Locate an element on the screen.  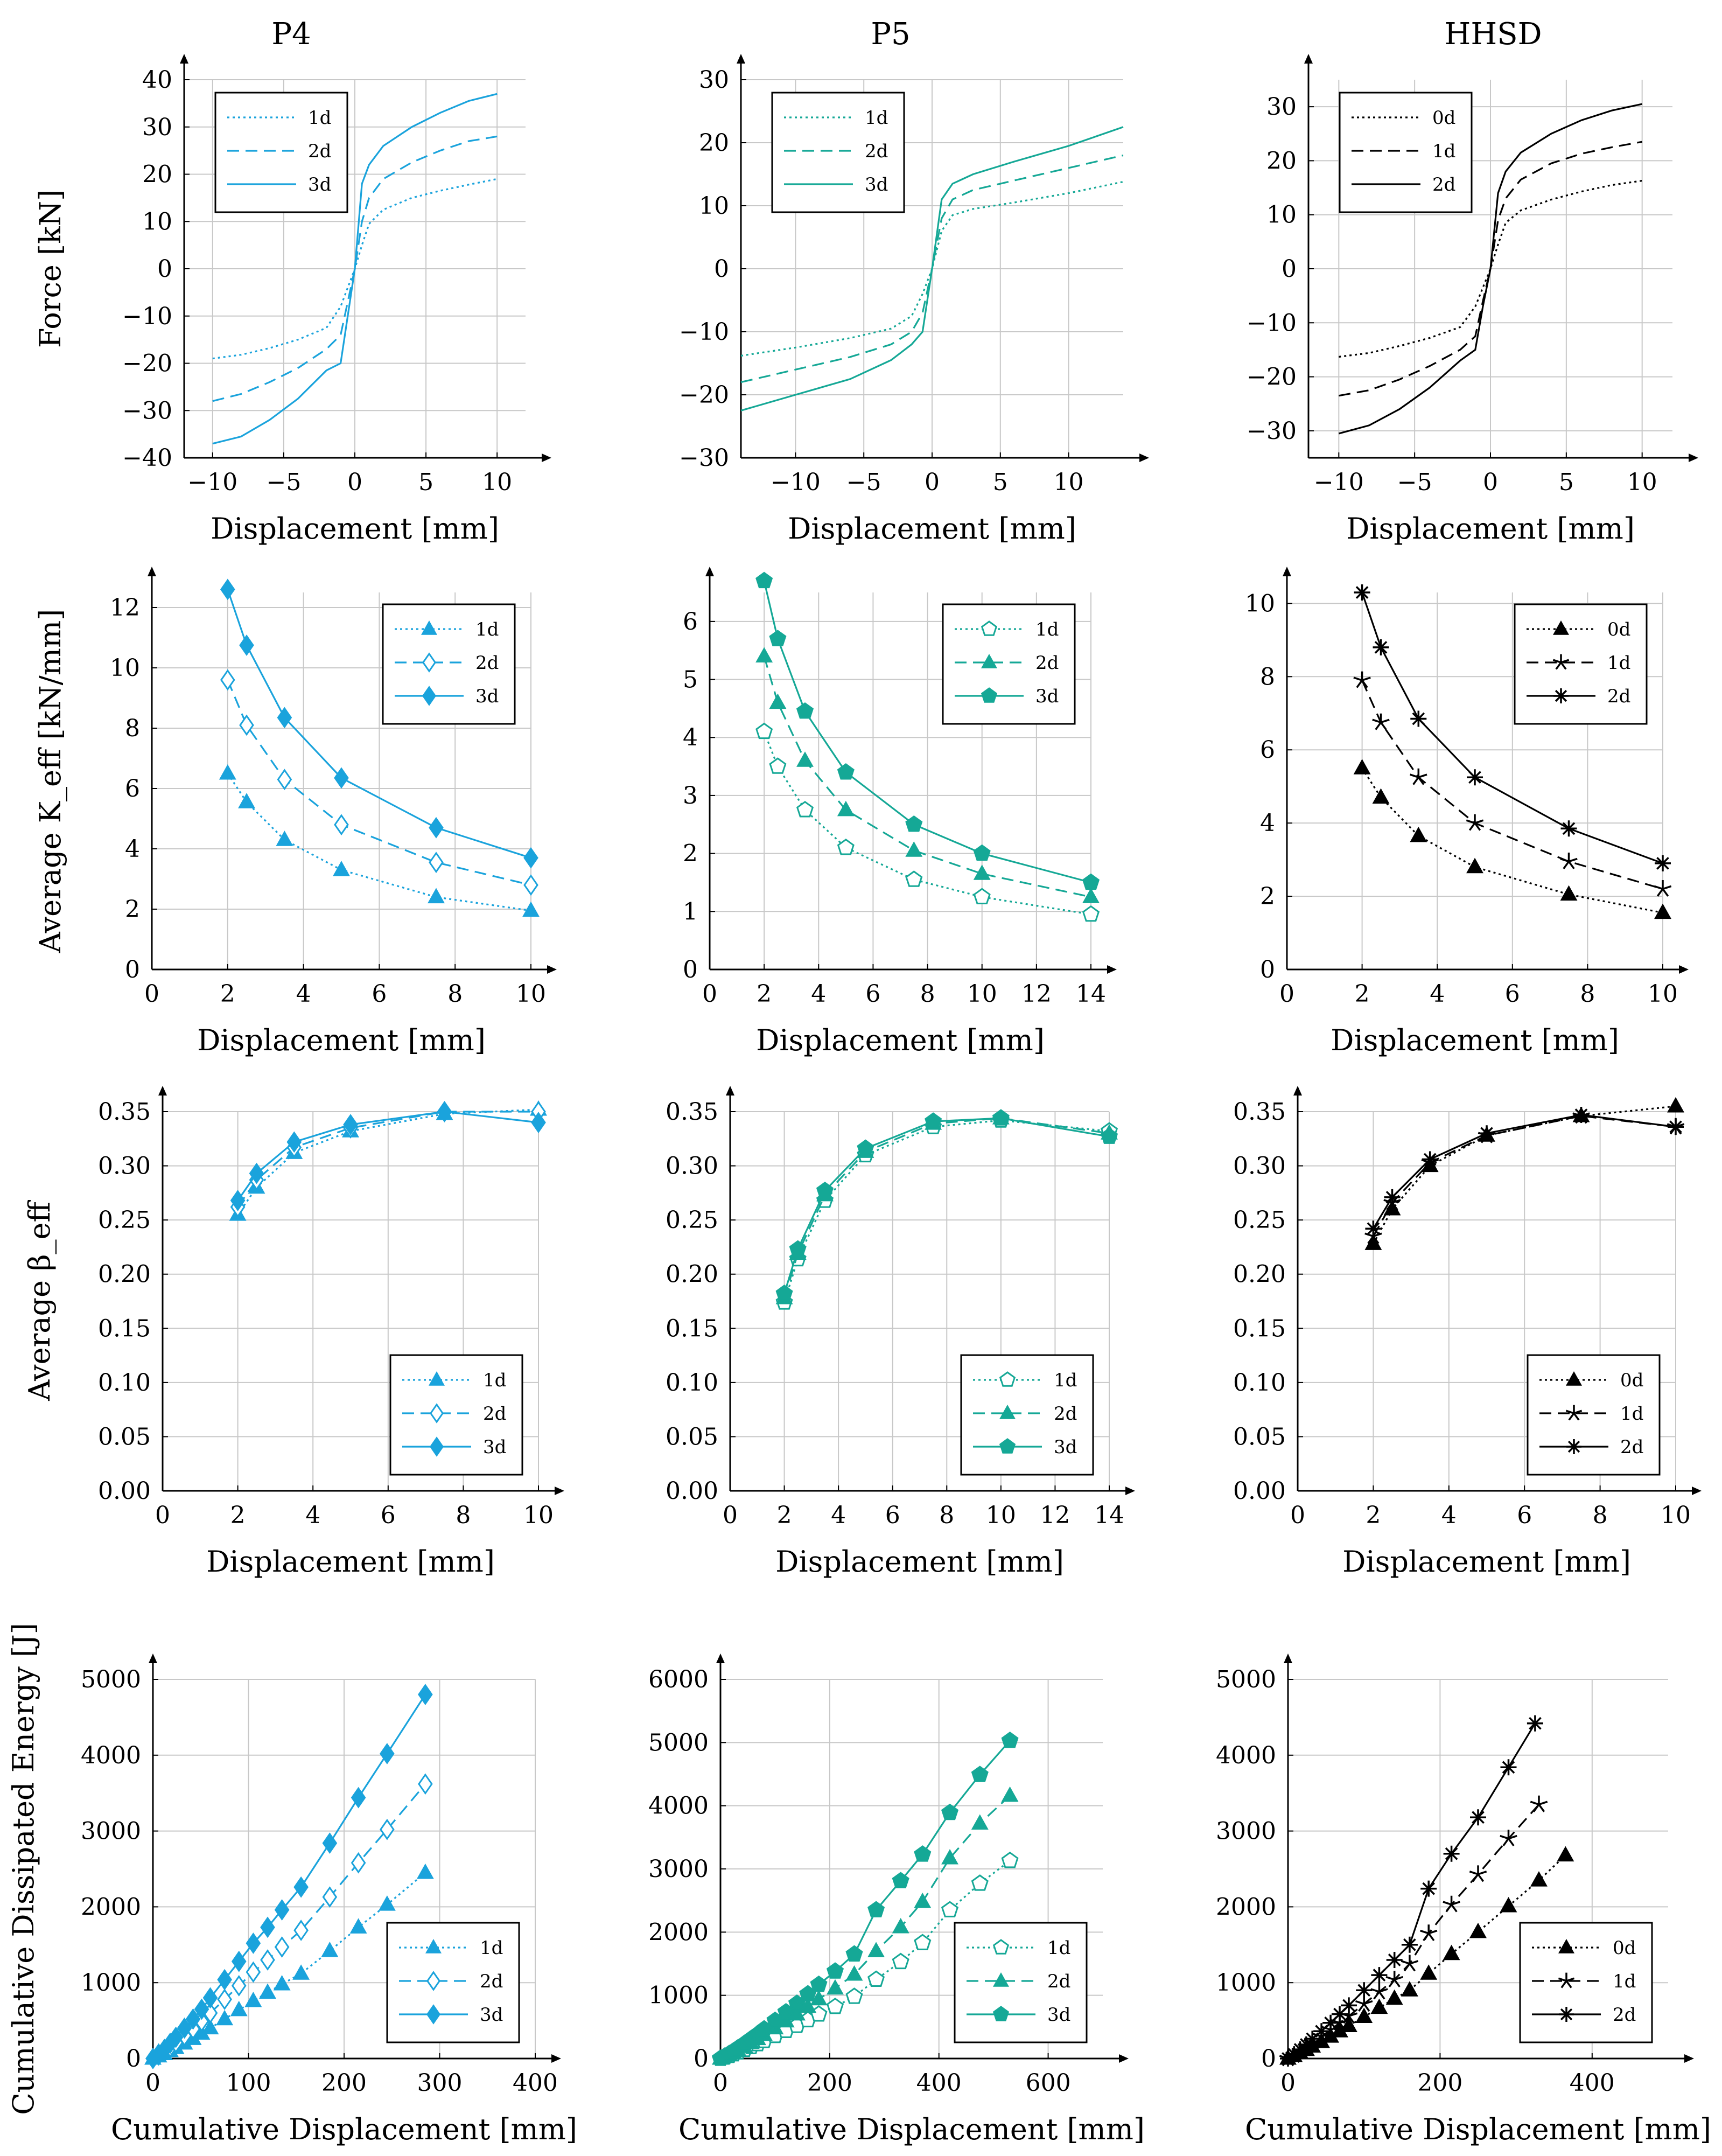
x-tick-label: 8 is located at coordinates (1600, 1516).